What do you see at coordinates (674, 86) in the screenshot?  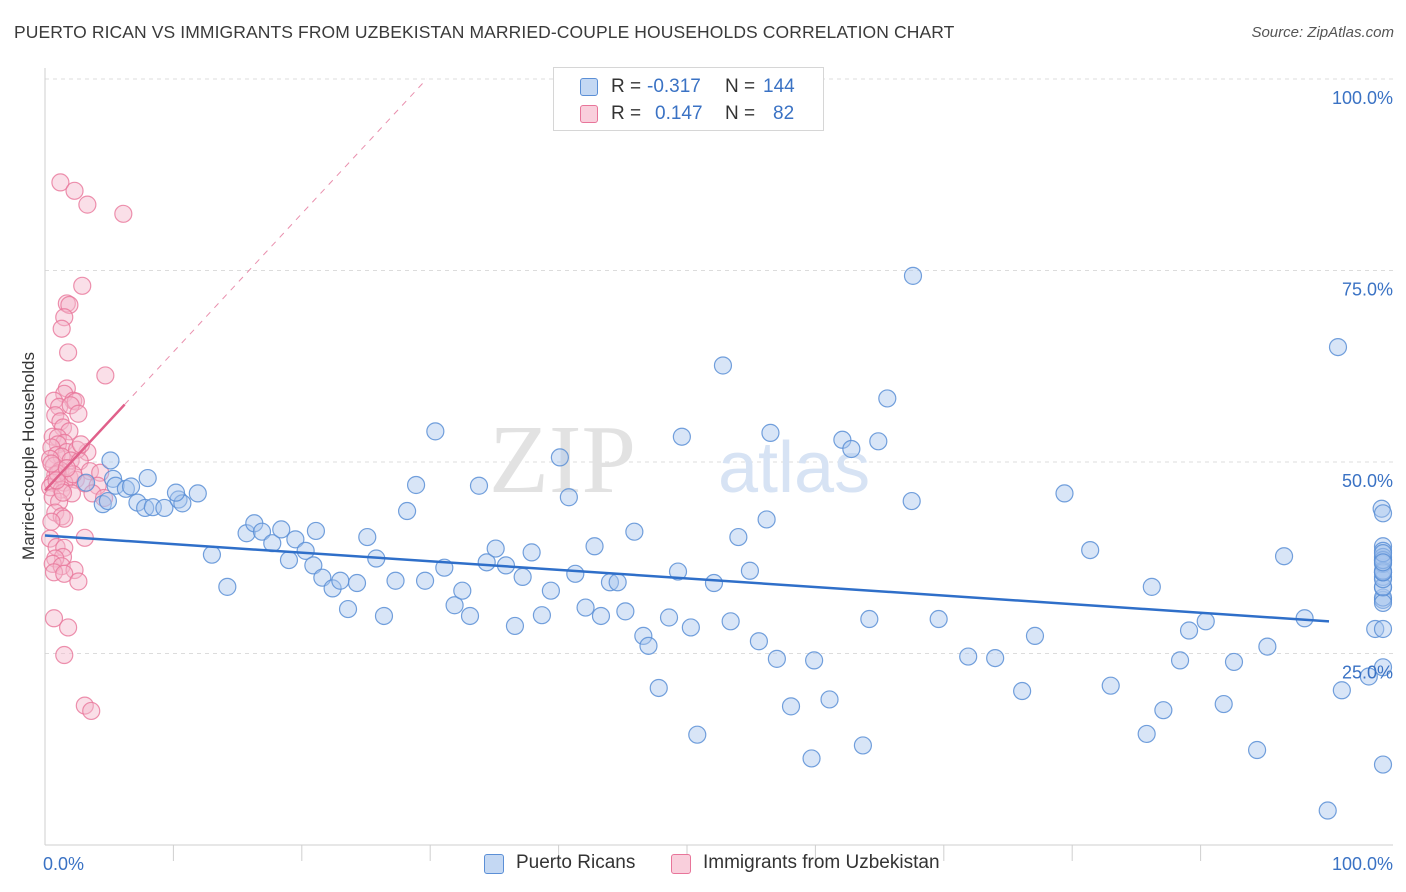 I see `legend-r-value: -0.317` at bounding box center [674, 86].